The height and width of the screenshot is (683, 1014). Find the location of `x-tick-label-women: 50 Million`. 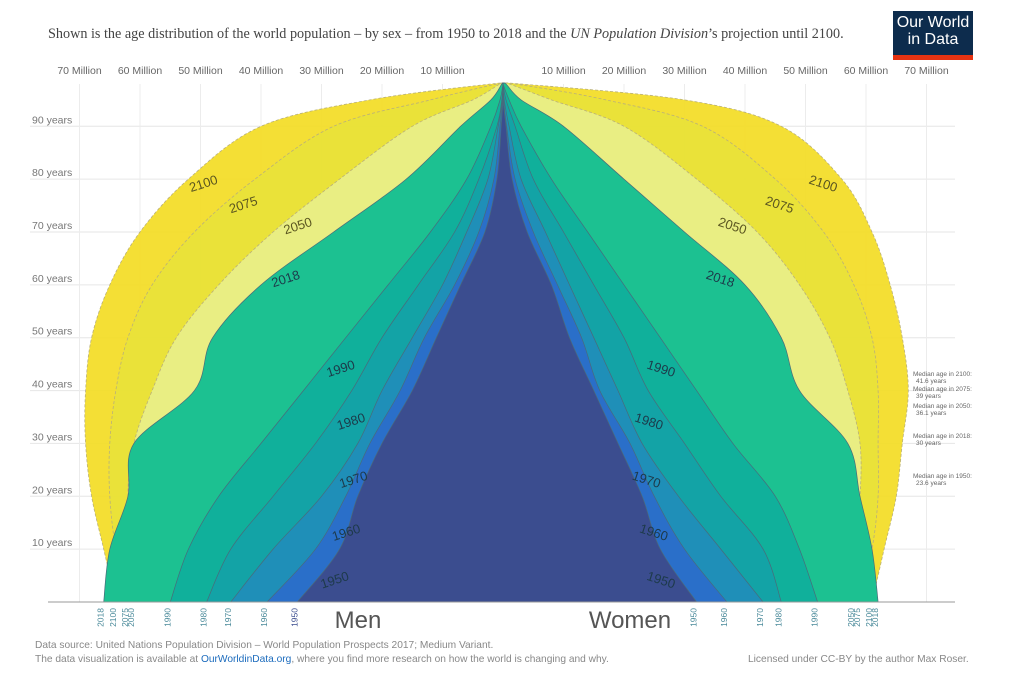

x-tick-label-women: 50 Million is located at coordinates (805, 71).